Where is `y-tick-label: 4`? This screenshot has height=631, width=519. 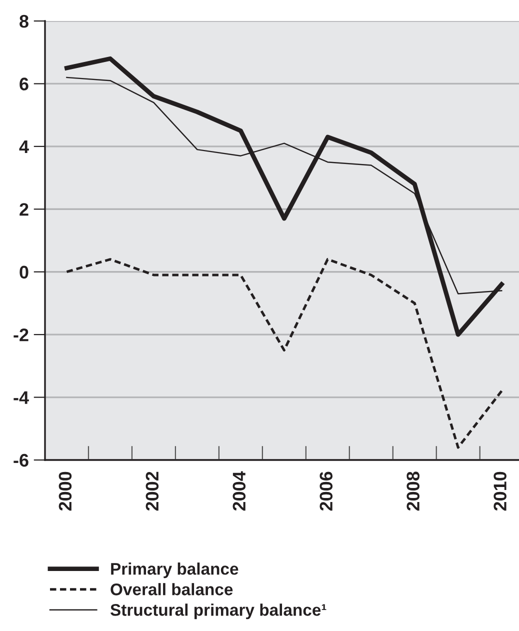
y-tick-label: 4 is located at coordinates (24, 146).